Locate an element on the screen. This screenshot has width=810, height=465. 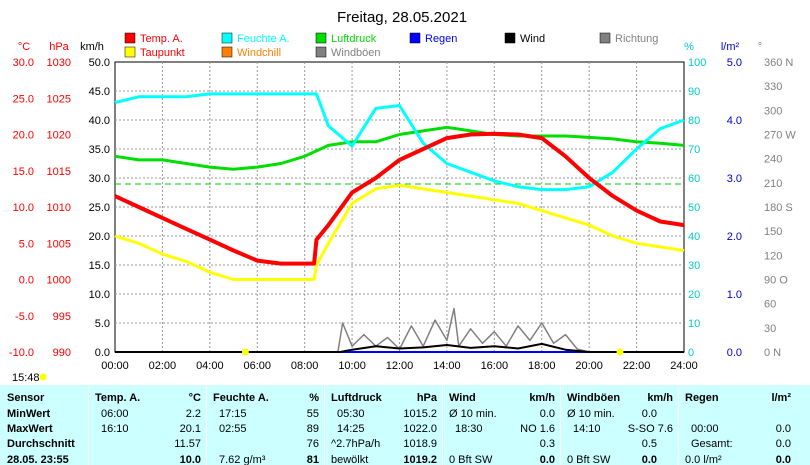
legend-label: Luftdruck is located at coordinates (354, 39).